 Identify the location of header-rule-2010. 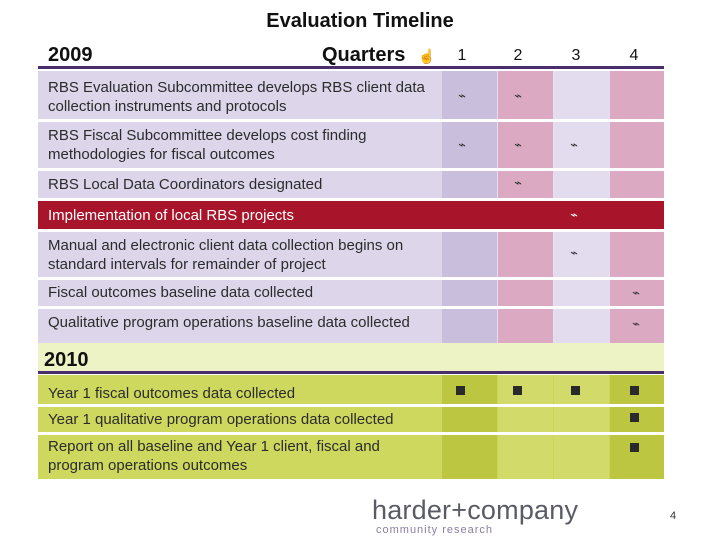
(351, 372).